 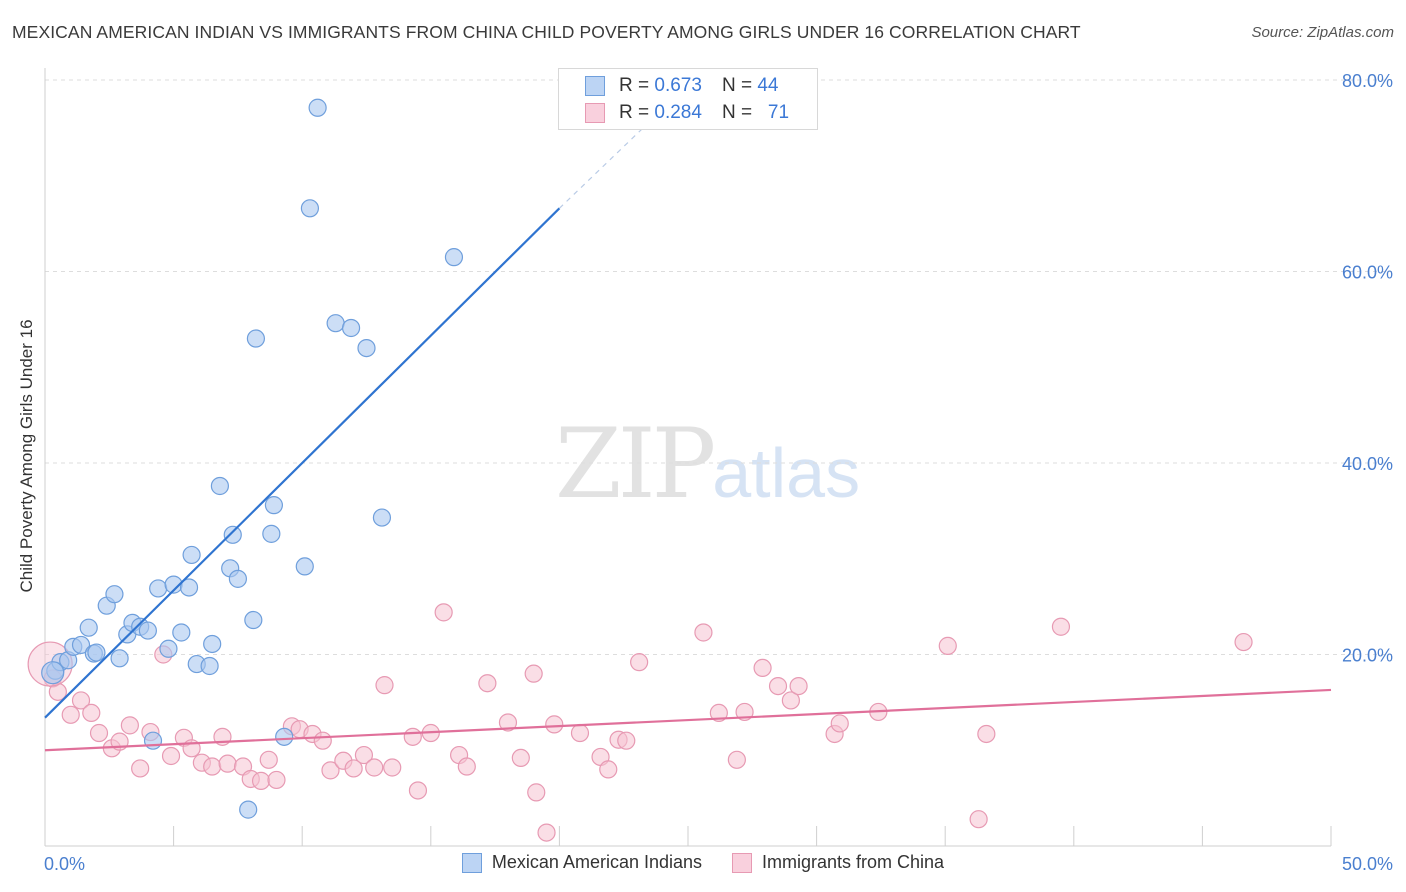 What do you see at coordinates (608, 161) in the screenshot?
I see `blue-trend-extension` at bounding box center [608, 161].